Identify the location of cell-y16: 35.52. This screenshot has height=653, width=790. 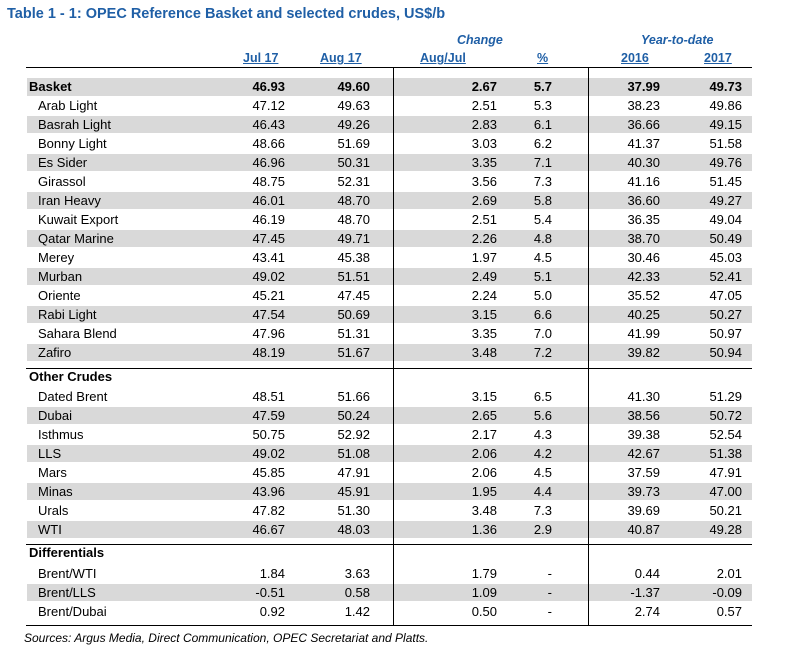
(643, 295).